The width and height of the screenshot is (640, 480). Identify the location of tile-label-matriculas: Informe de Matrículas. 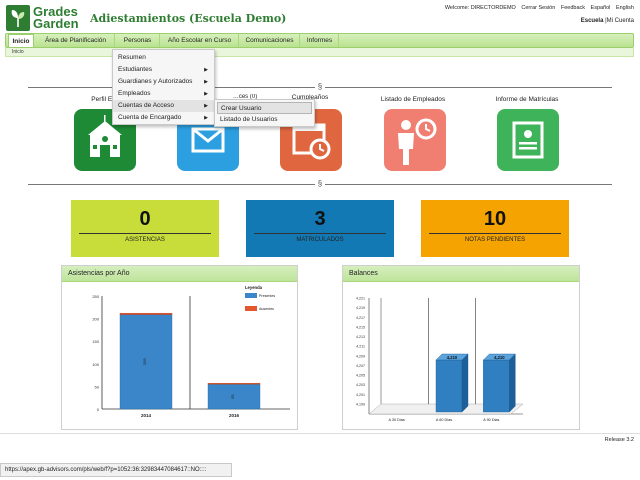
(527, 99).